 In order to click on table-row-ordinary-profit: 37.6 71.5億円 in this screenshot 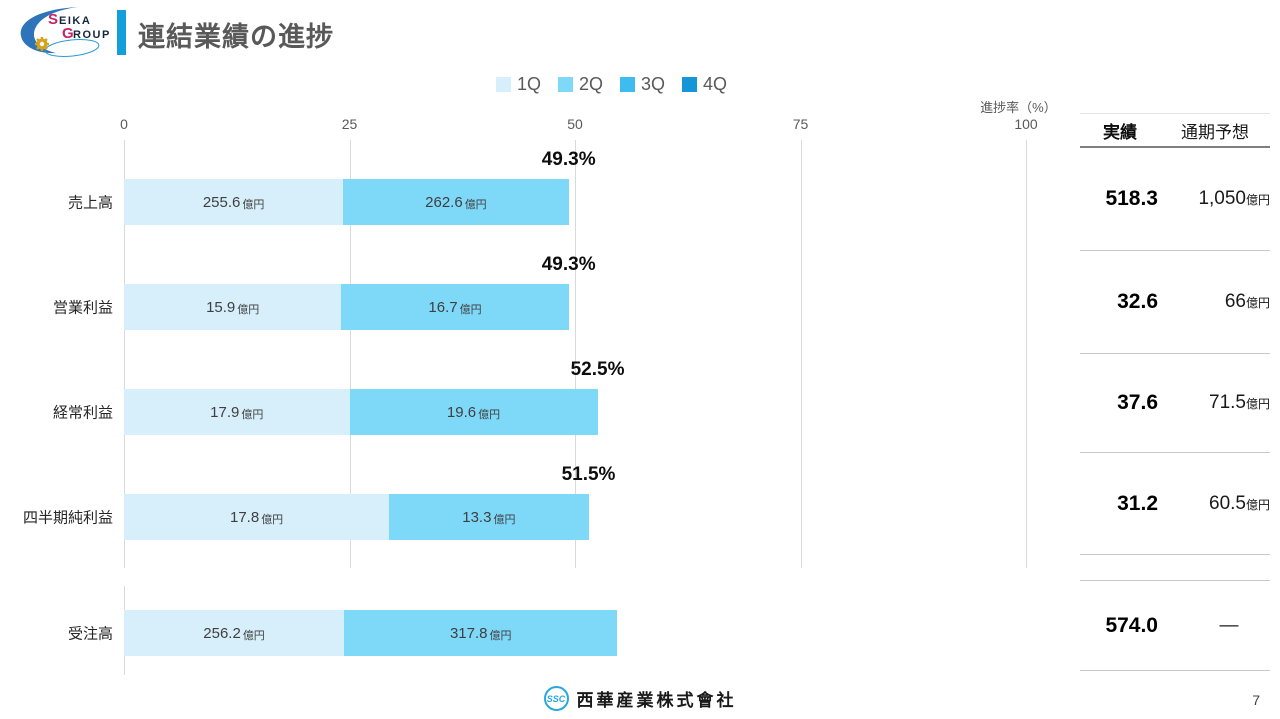, I will do `click(1175, 403)`.